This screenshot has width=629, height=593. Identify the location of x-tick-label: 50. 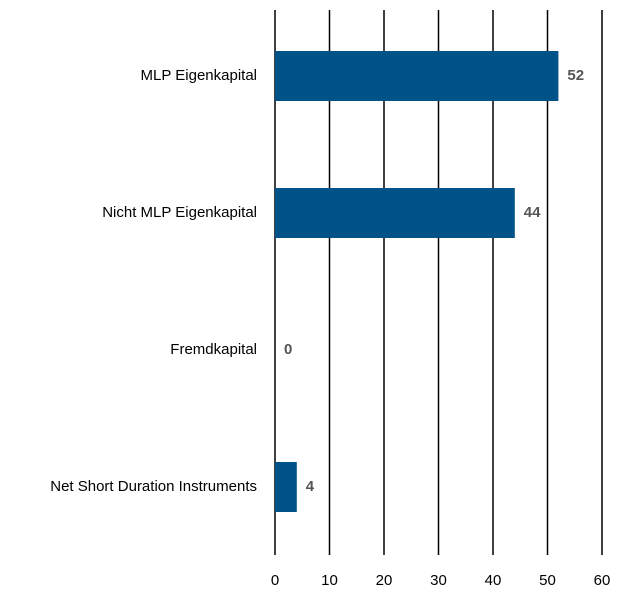
(547, 580).